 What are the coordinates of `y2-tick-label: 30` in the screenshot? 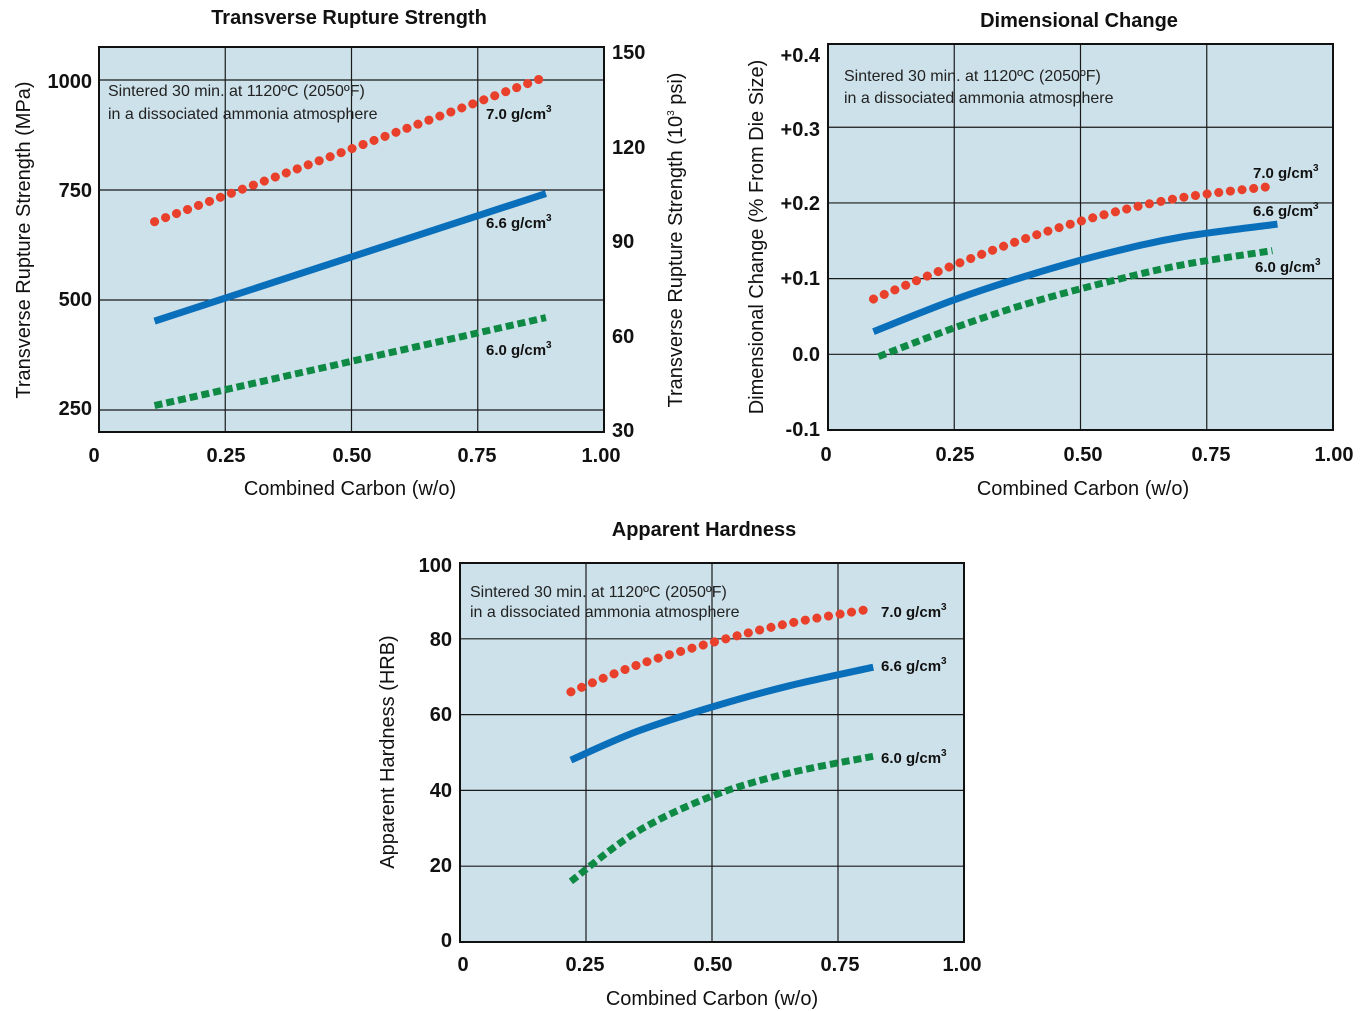 It's located at (623, 431).